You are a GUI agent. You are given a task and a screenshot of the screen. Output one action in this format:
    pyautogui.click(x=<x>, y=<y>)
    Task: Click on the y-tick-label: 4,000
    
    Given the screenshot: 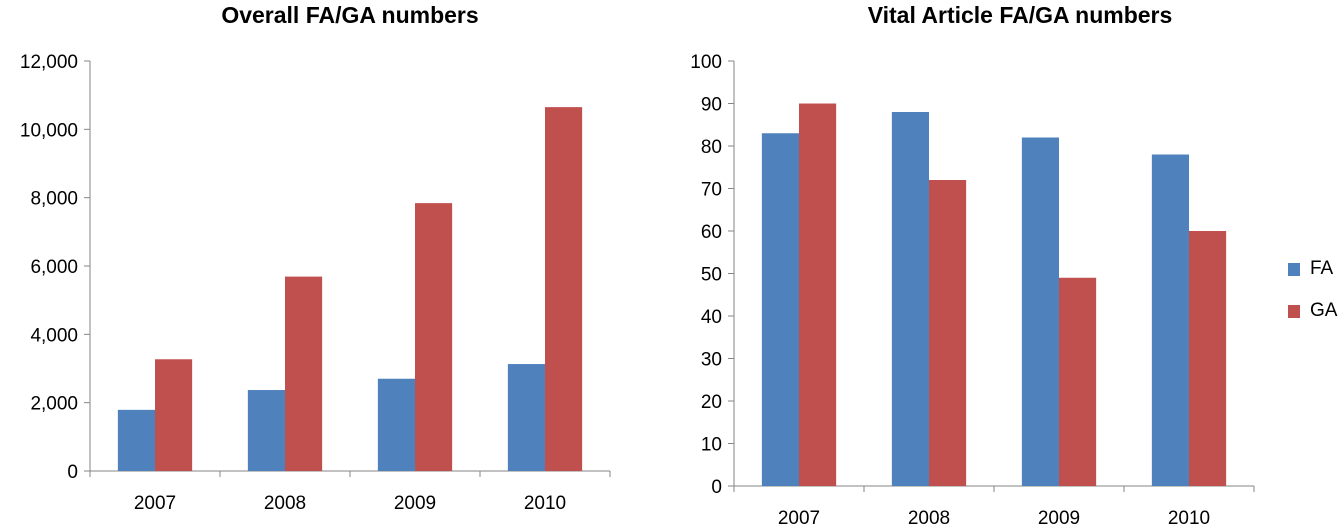 What is the action you would take?
    pyautogui.click(x=54, y=335)
    